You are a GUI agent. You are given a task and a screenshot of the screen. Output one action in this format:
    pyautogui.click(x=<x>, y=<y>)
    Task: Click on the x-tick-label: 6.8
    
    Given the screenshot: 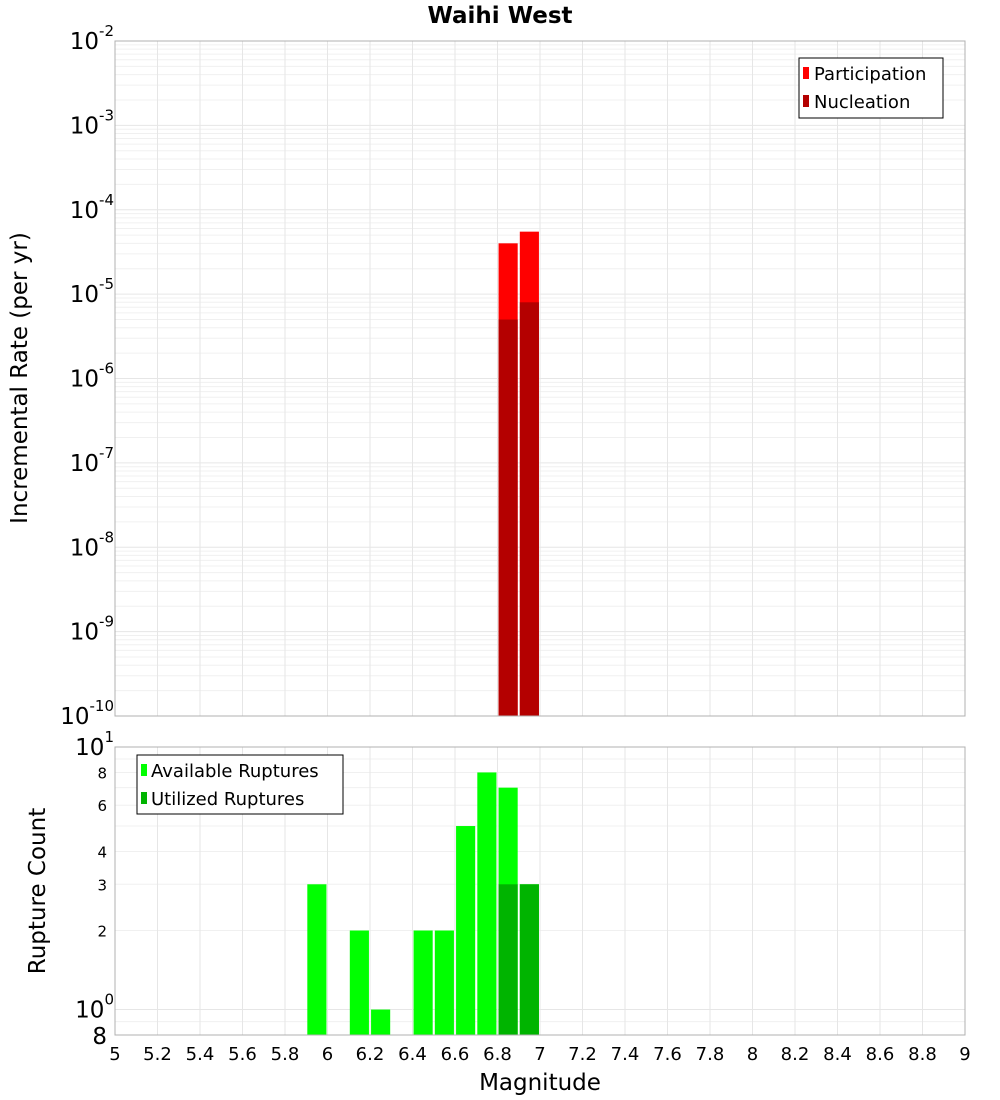 What is the action you would take?
    pyautogui.click(x=497, y=1054)
    